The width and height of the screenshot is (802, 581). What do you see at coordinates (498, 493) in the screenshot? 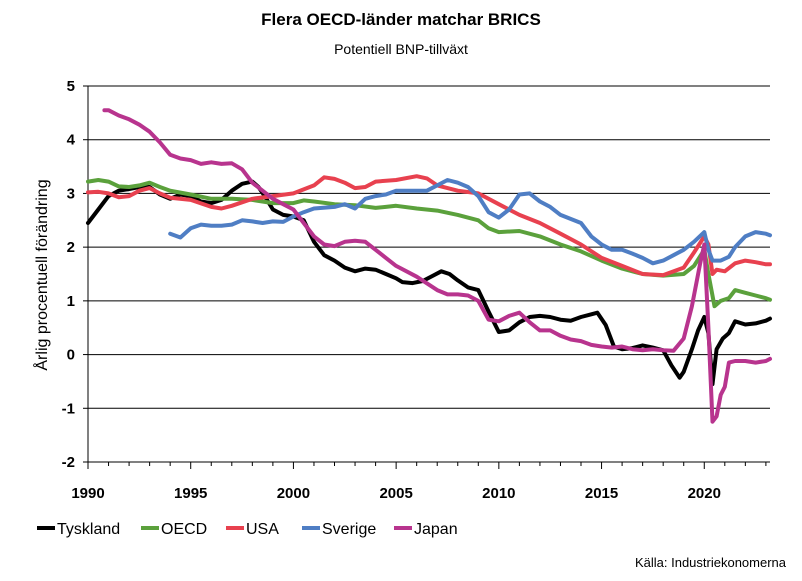
I see `x-tick-label: 2010` at bounding box center [498, 493].